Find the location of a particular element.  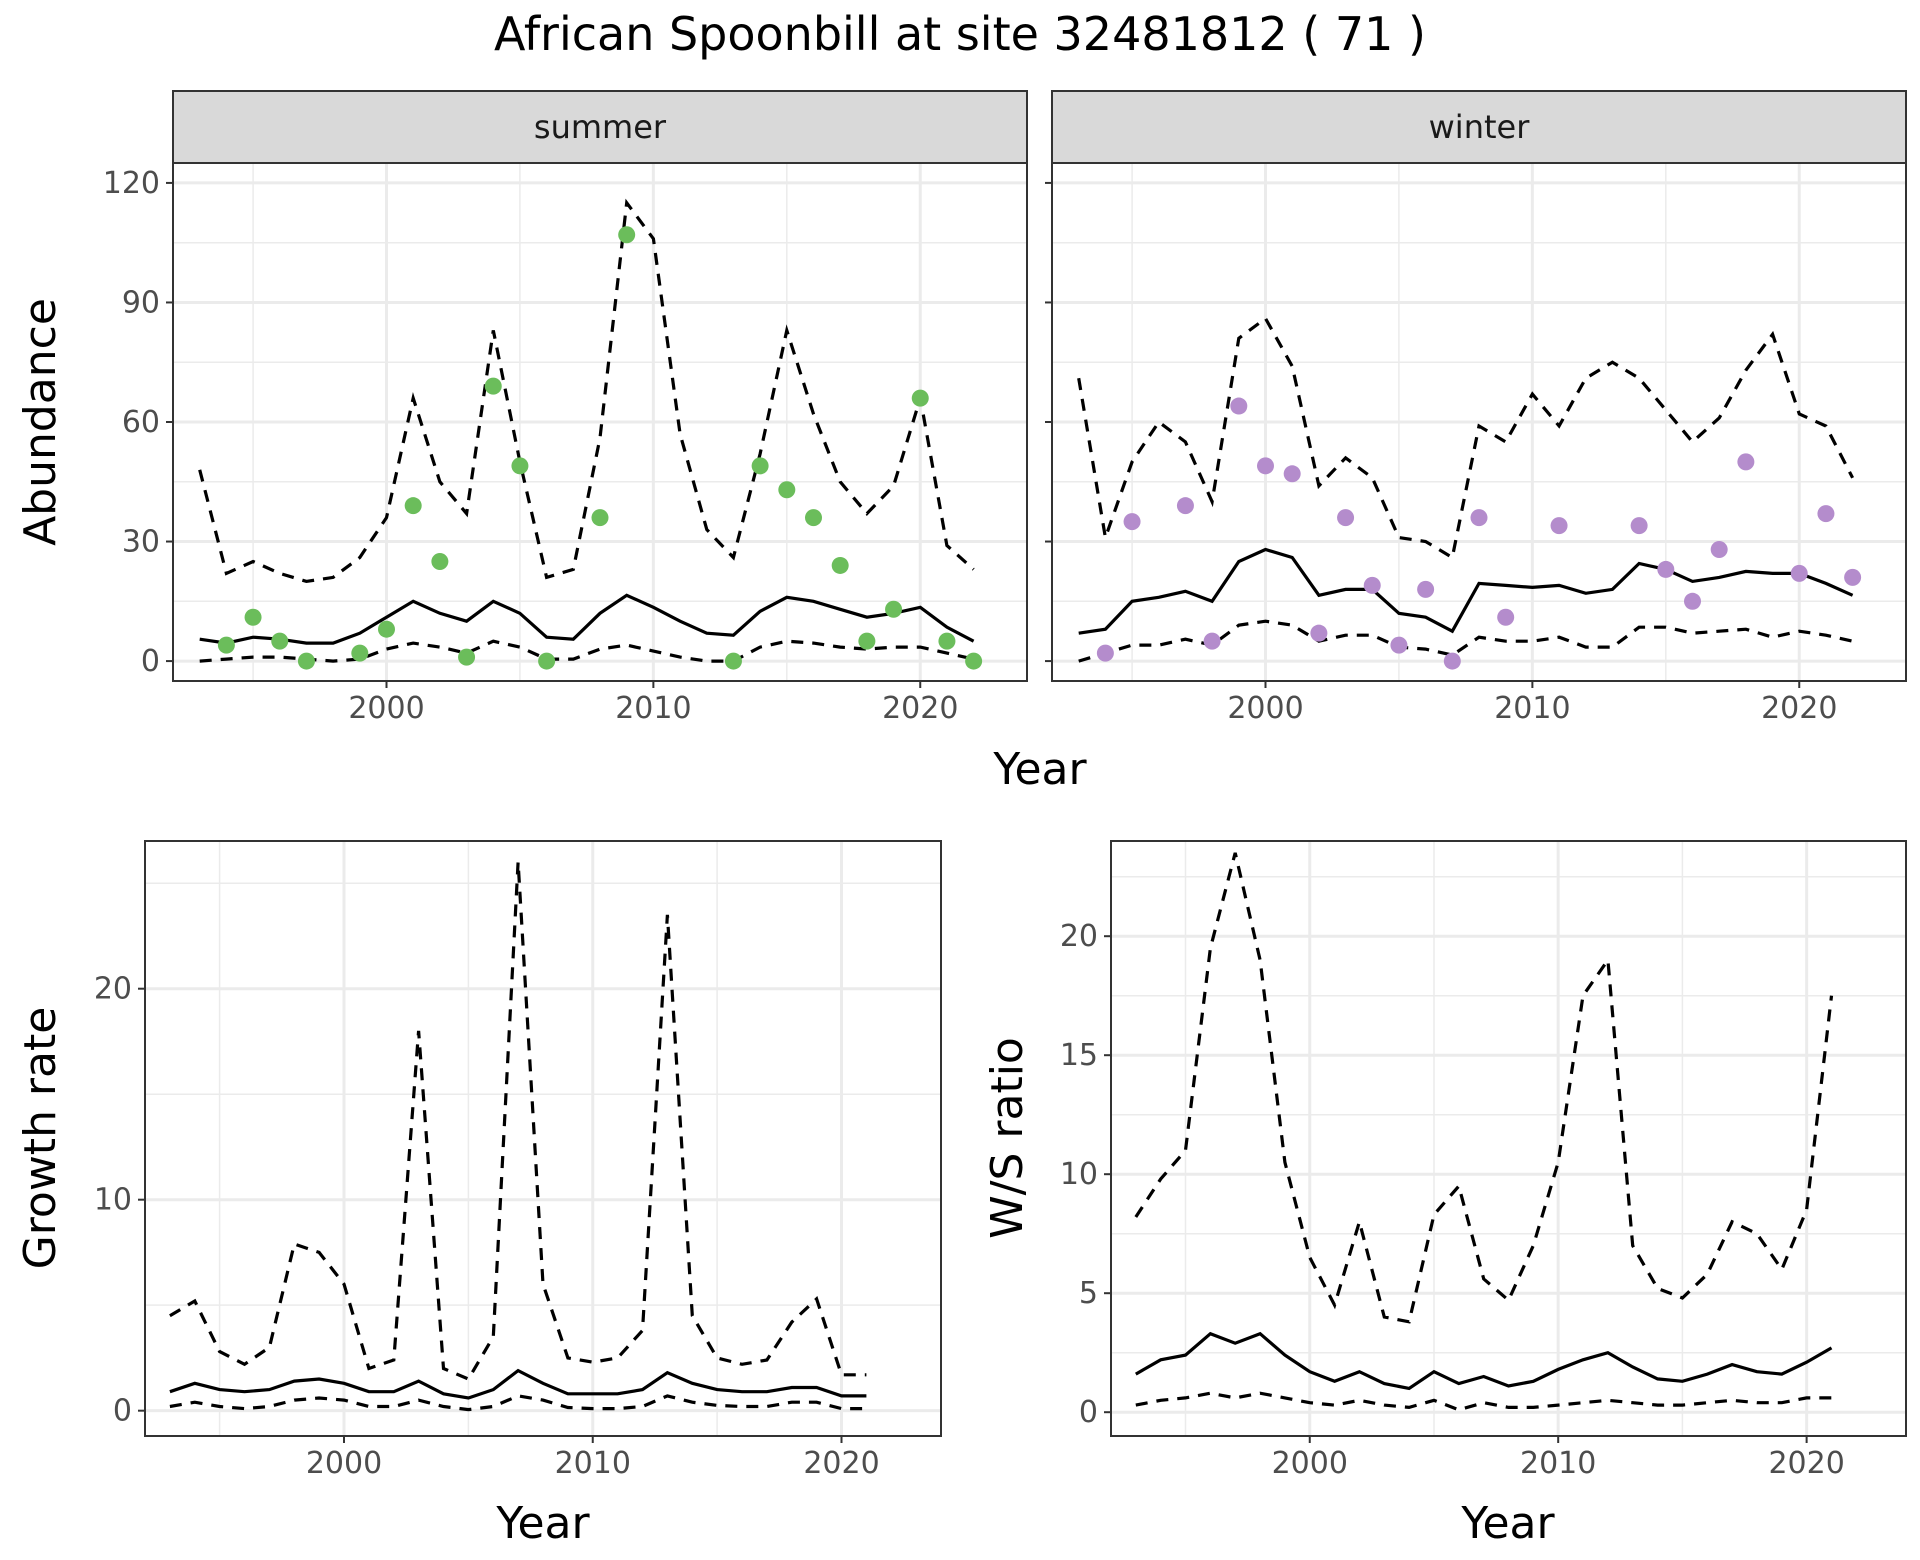

winter-grid is located at coordinates (1479, 422).